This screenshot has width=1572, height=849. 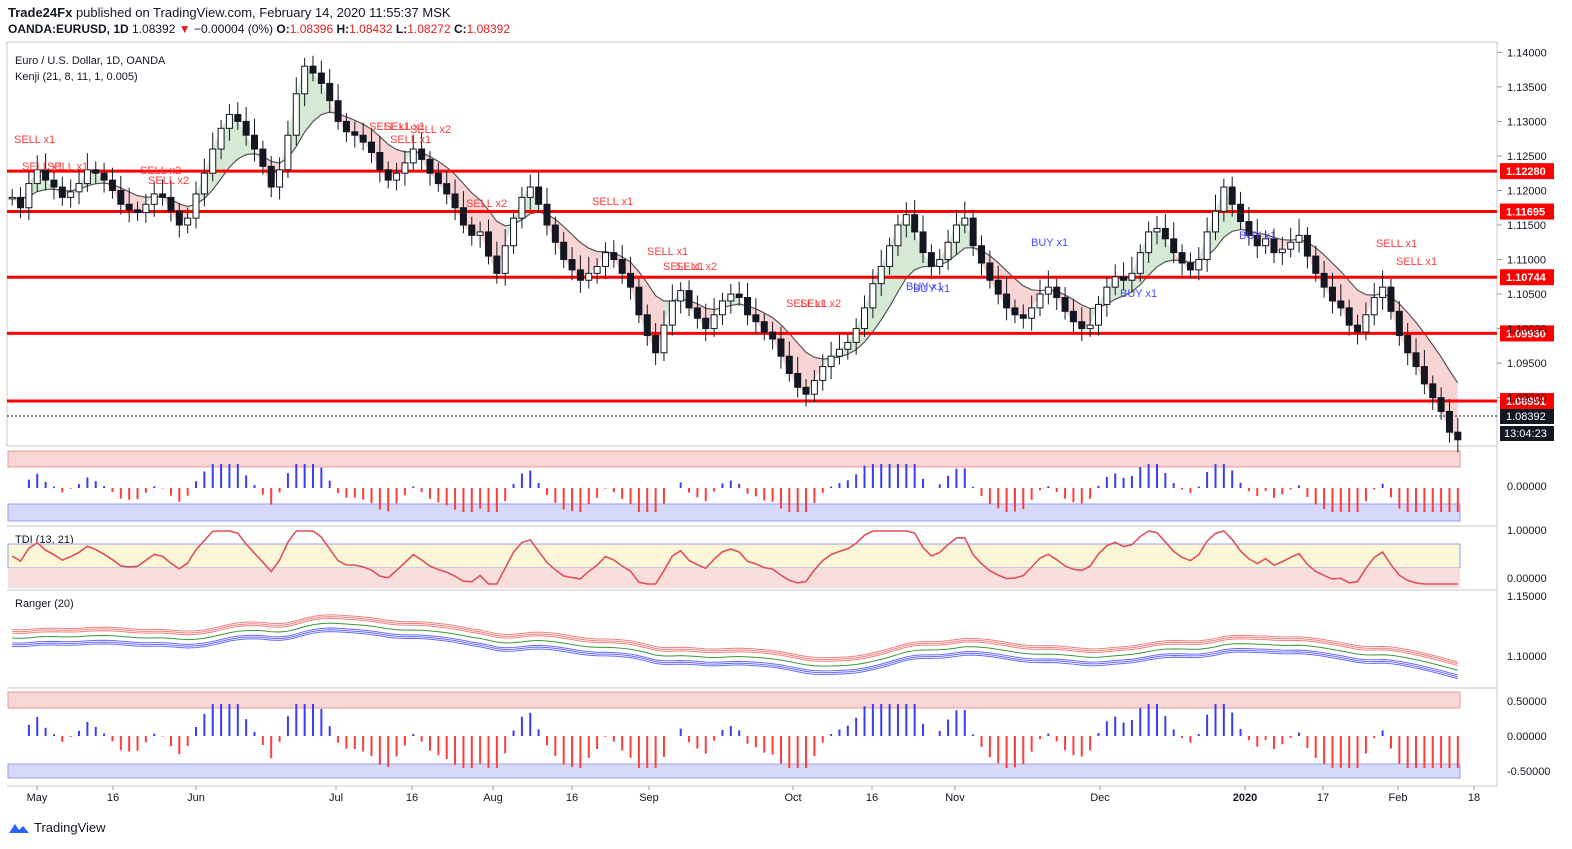 What do you see at coordinates (734, 578) in the screenshot?
I see `tdi-low-zone` at bounding box center [734, 578].